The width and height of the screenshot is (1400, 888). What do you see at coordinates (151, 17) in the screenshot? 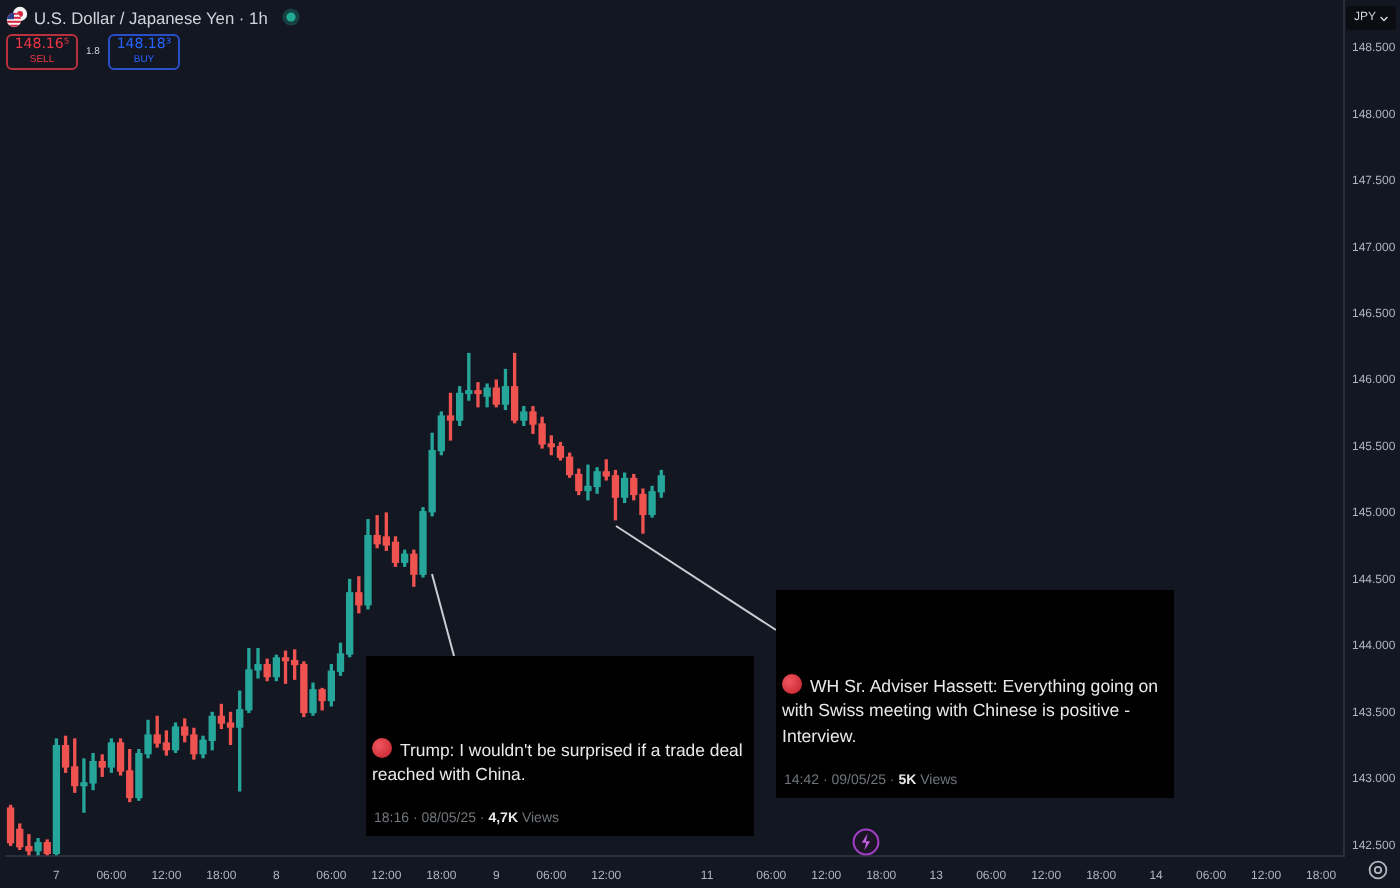
I see `text: U.S. Dollar / Japanese Yen · 1h` at bounding box center [151, 17].